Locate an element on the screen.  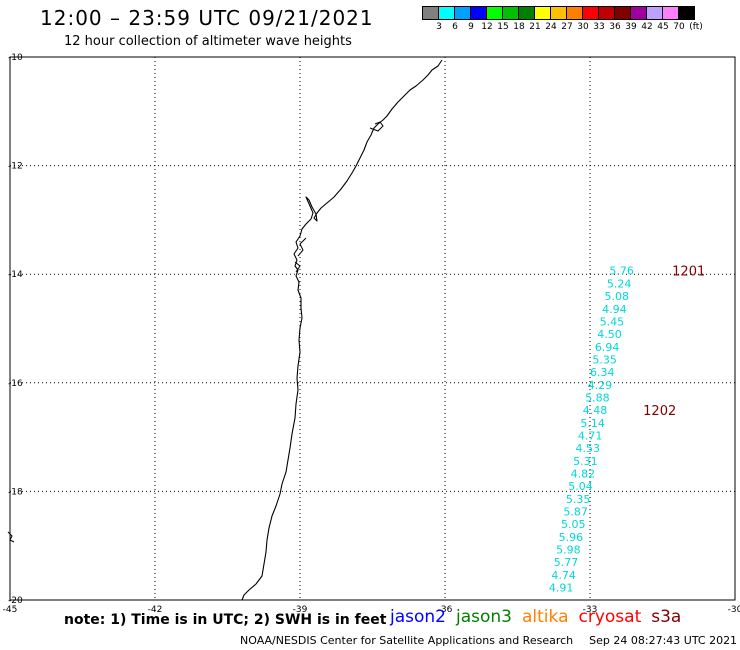
latitude-tick-label: -18 is located at coordinates (15, 492).